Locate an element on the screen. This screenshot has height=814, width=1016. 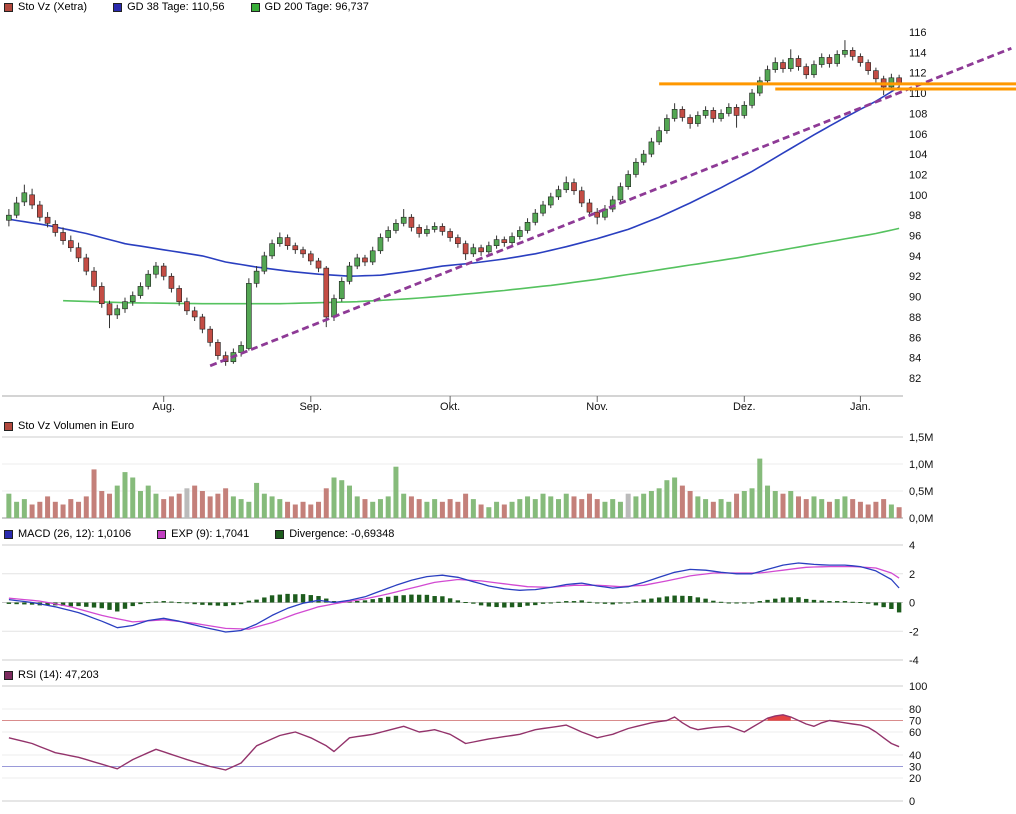
svg-text: 60 is located at coordinates (915, 733).